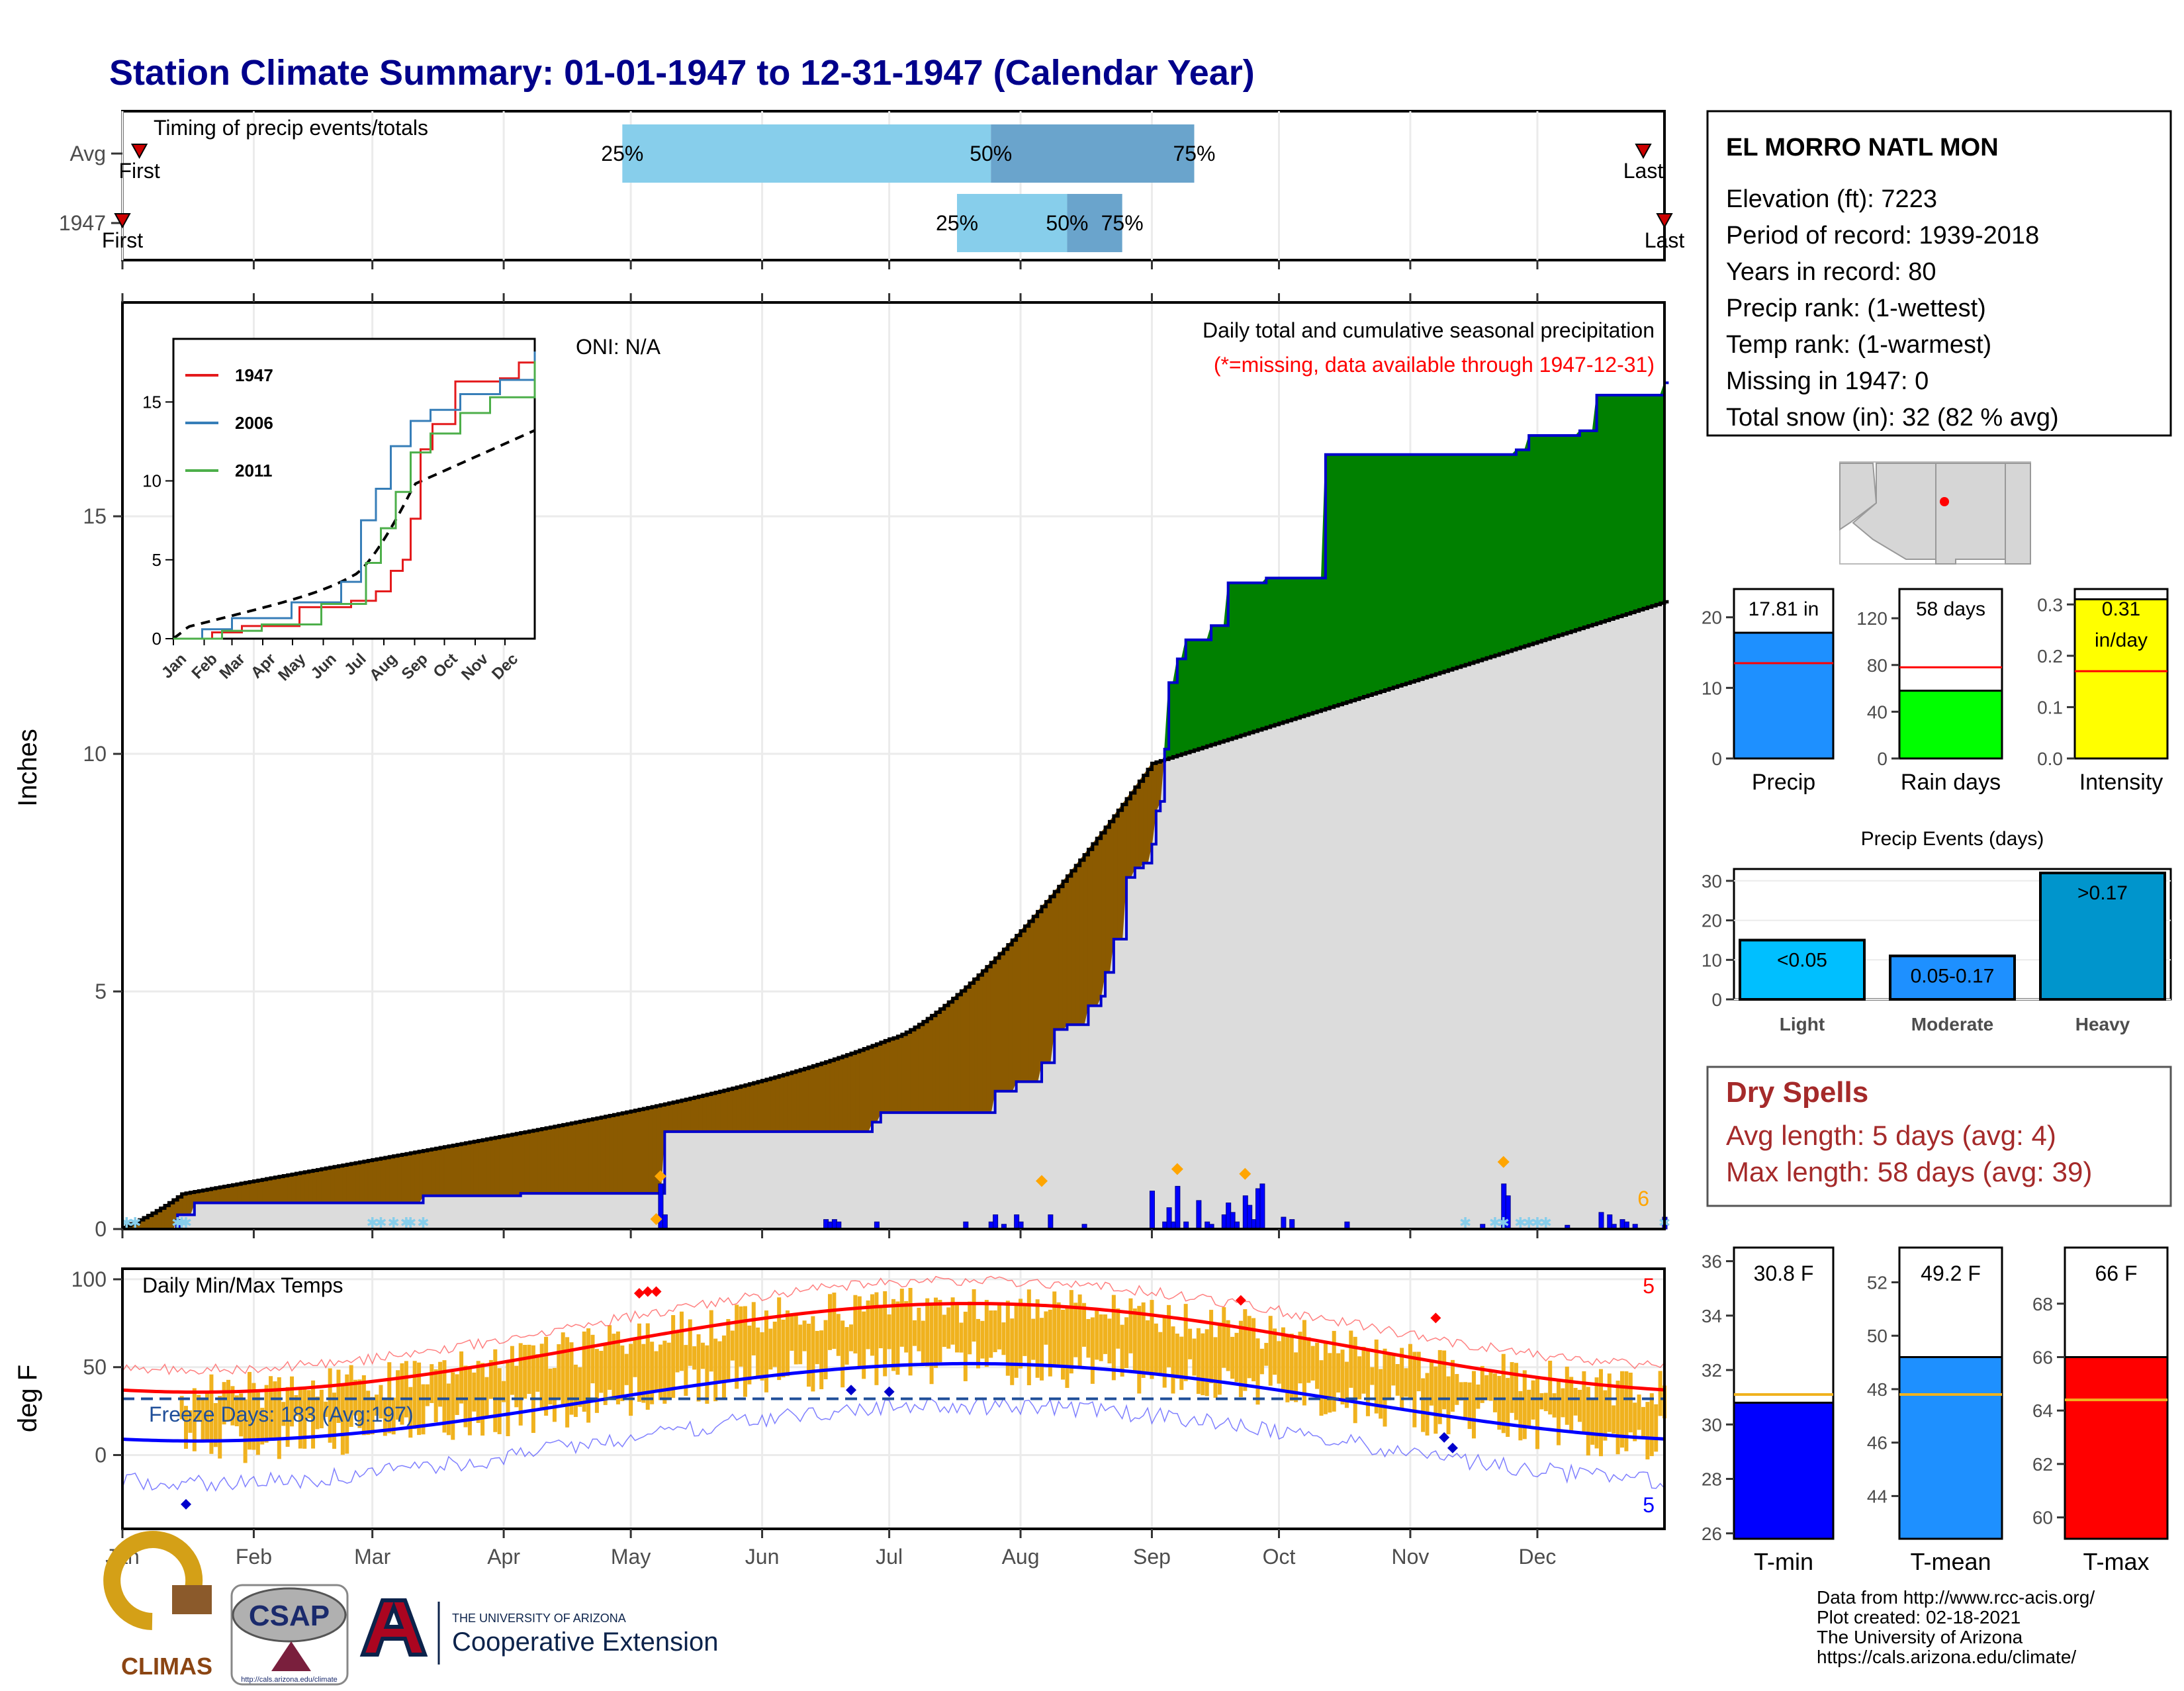 This screenshot has height=1691, width=2184. I want to click on timing-p25-label: 25%, so click(957, 223).